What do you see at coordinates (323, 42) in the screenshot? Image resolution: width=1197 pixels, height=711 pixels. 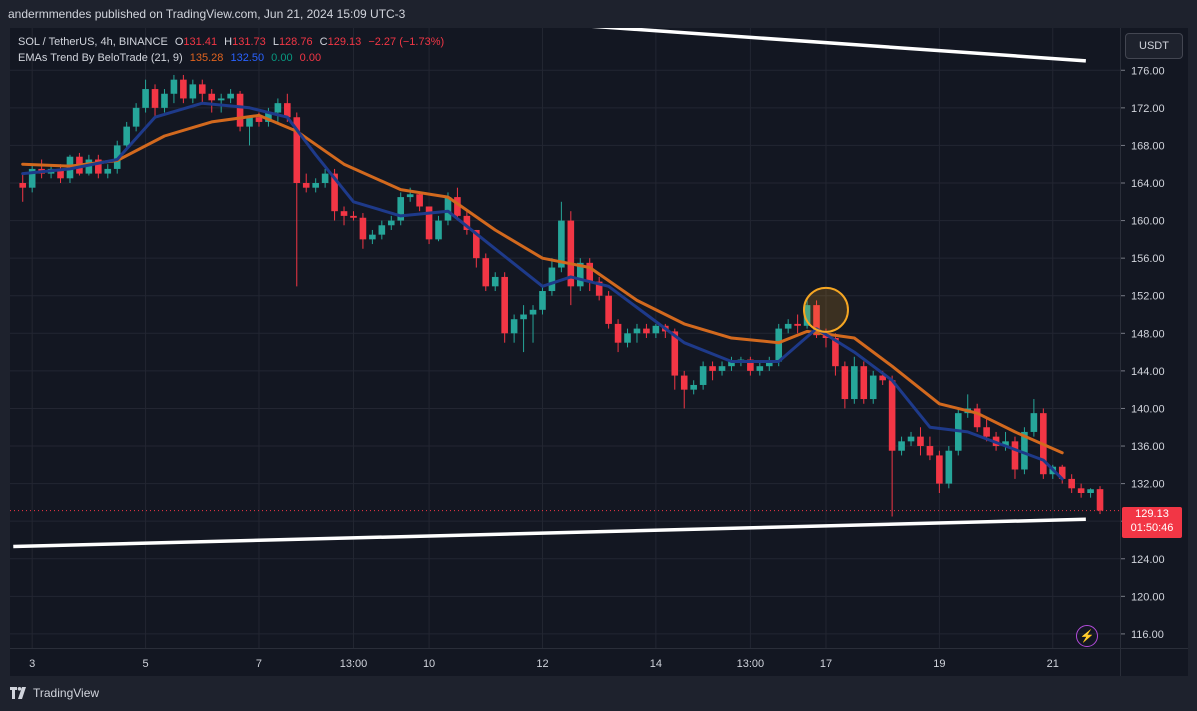 I see `close-label: C` at bounding box center [323, 42].